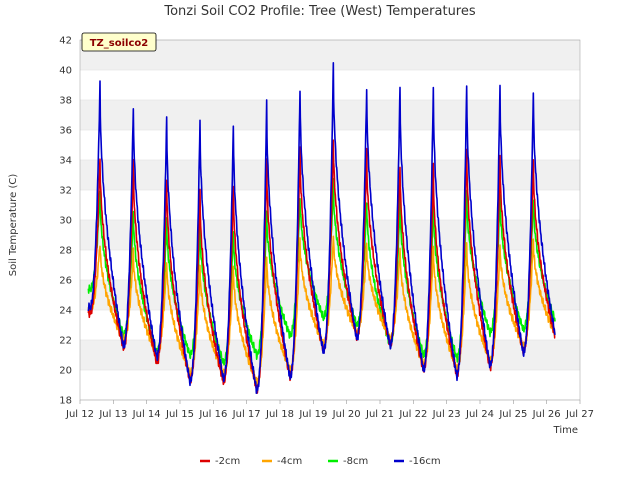  What do you see at coordinates (65, 371) in the screenshot?
I see `y-tick-label: 20` at bounding box center [65, 371].